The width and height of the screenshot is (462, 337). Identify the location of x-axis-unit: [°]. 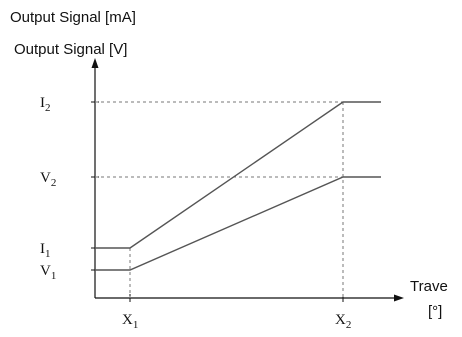
(435, 311).